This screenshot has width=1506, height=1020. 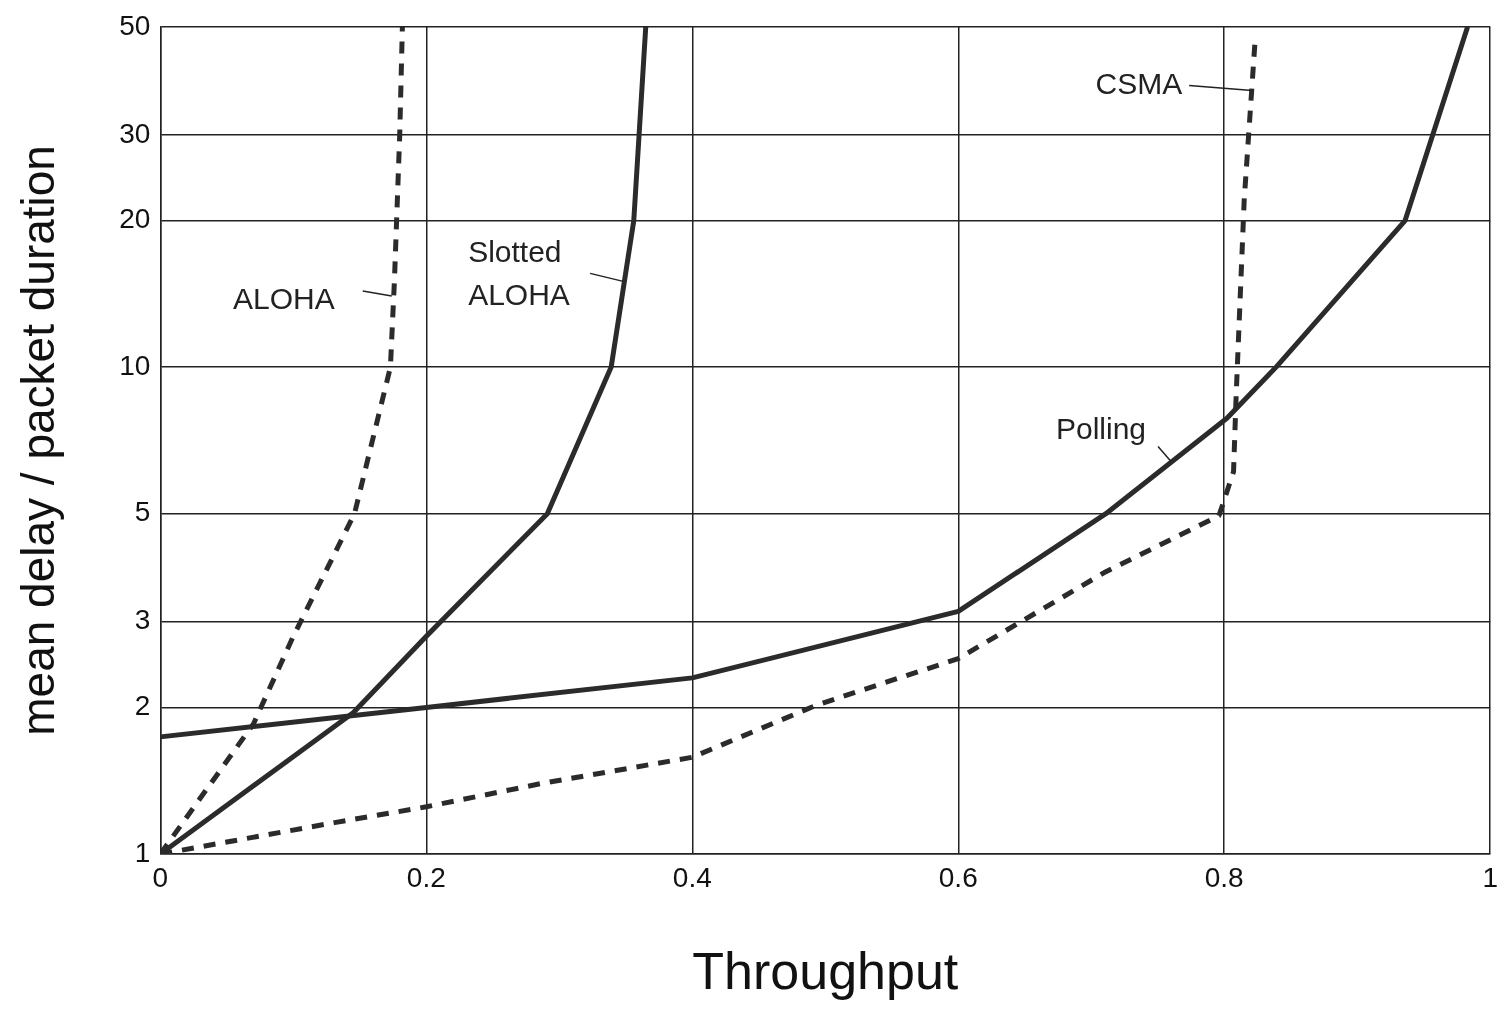 I want to click on x-tick-label: 1, so click(x=1490, y=877).